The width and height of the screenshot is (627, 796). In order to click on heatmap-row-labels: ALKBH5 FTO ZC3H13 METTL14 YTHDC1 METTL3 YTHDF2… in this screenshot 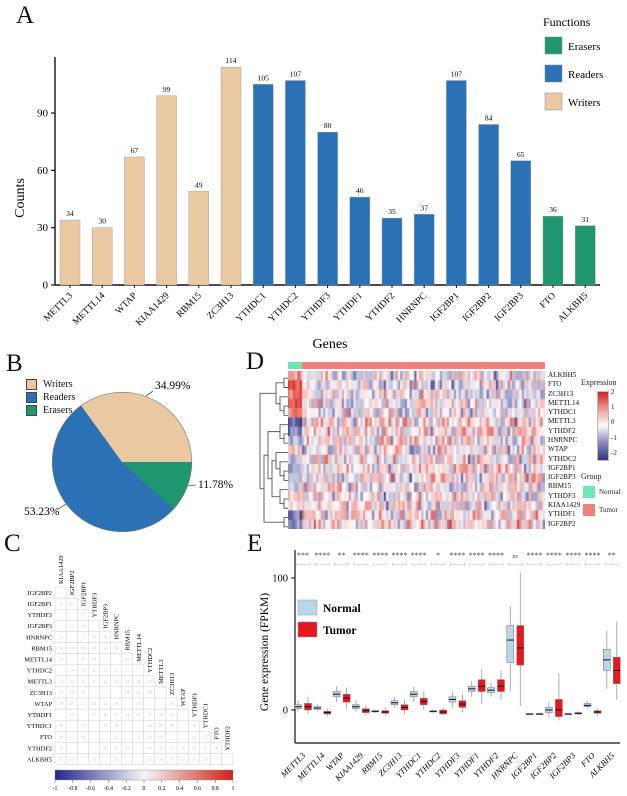, I will do `click(585, 450)`.